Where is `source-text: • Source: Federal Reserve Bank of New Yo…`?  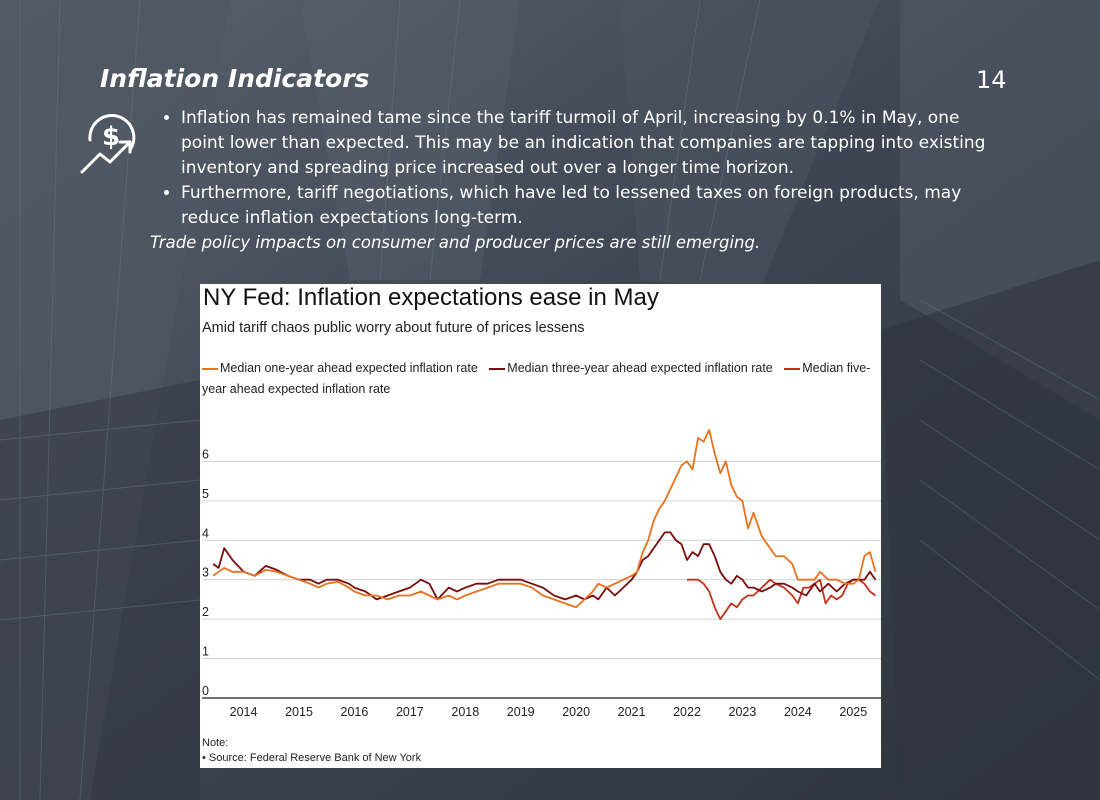
source-text: • Source: Federal Reserve Bank of New Yo… is located at coordinates (312, 758).